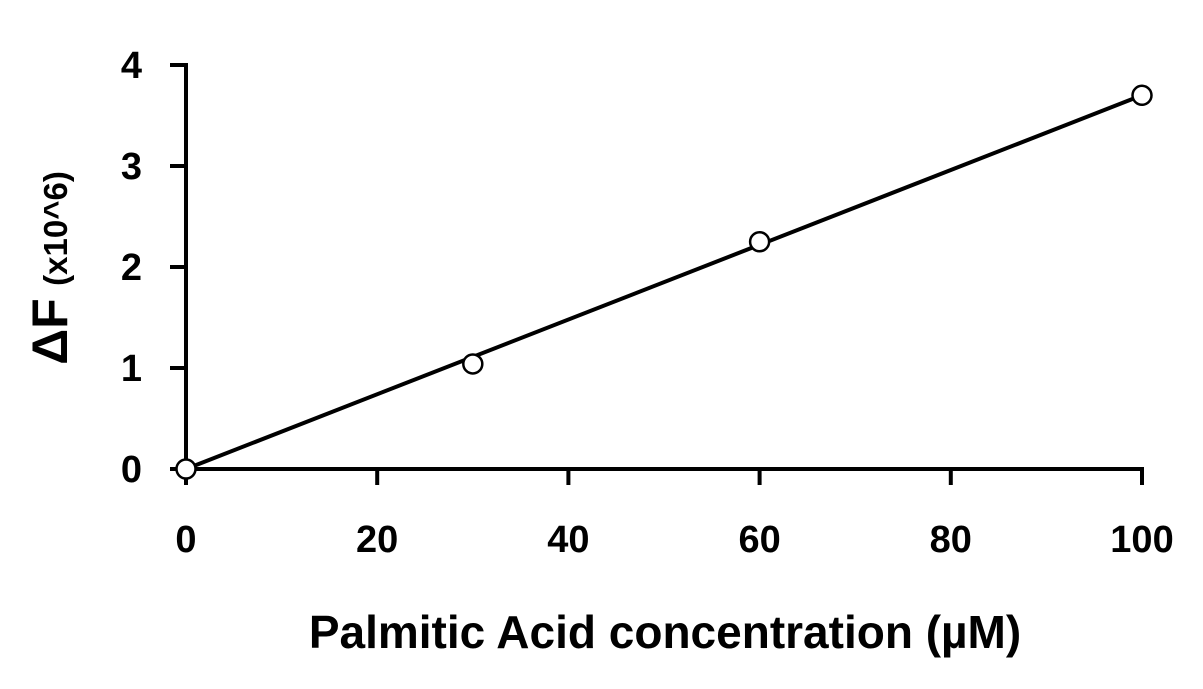  I want to click on y-axis-title-unit: (x10^6), so click(55, 228).